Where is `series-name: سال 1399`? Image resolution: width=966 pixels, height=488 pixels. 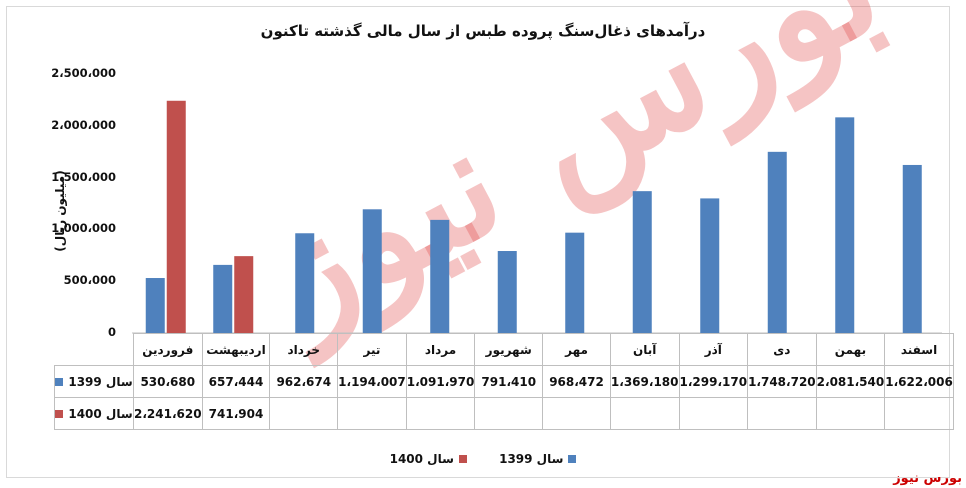
series-name: سال 1399 is located at coordinates (100, 381).